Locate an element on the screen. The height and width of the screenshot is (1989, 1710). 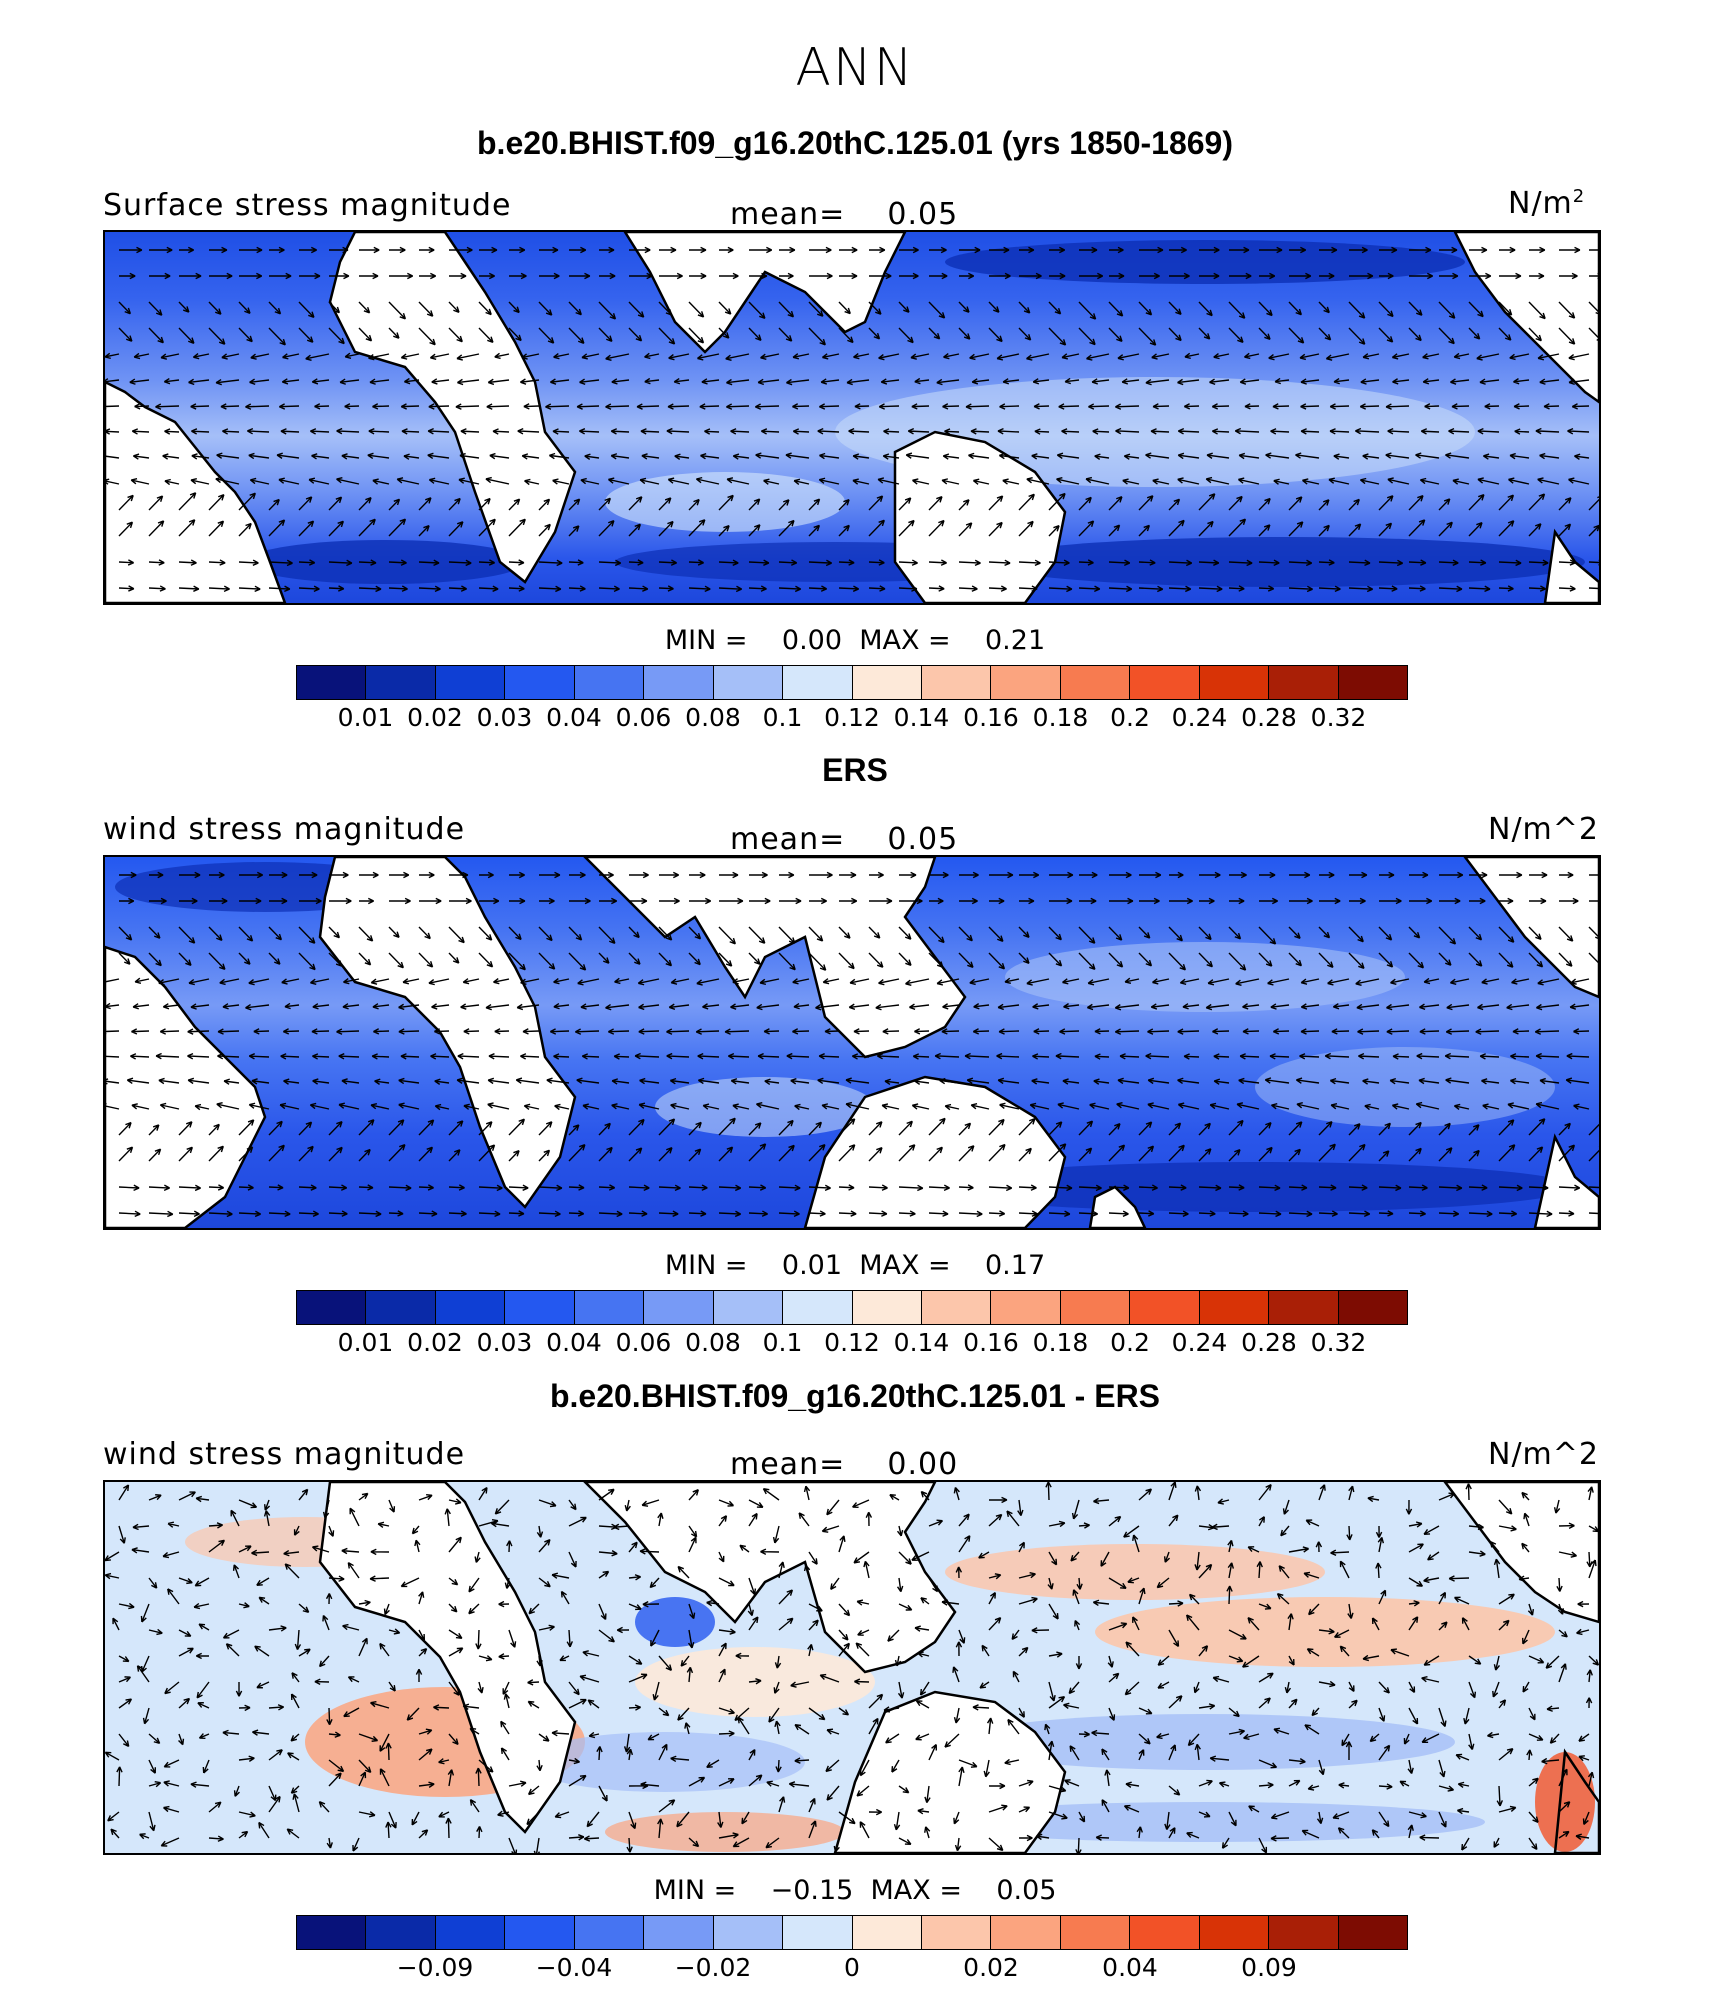
colorbar-tick-label: 0.18 is located at coordinates (1060, 1342).